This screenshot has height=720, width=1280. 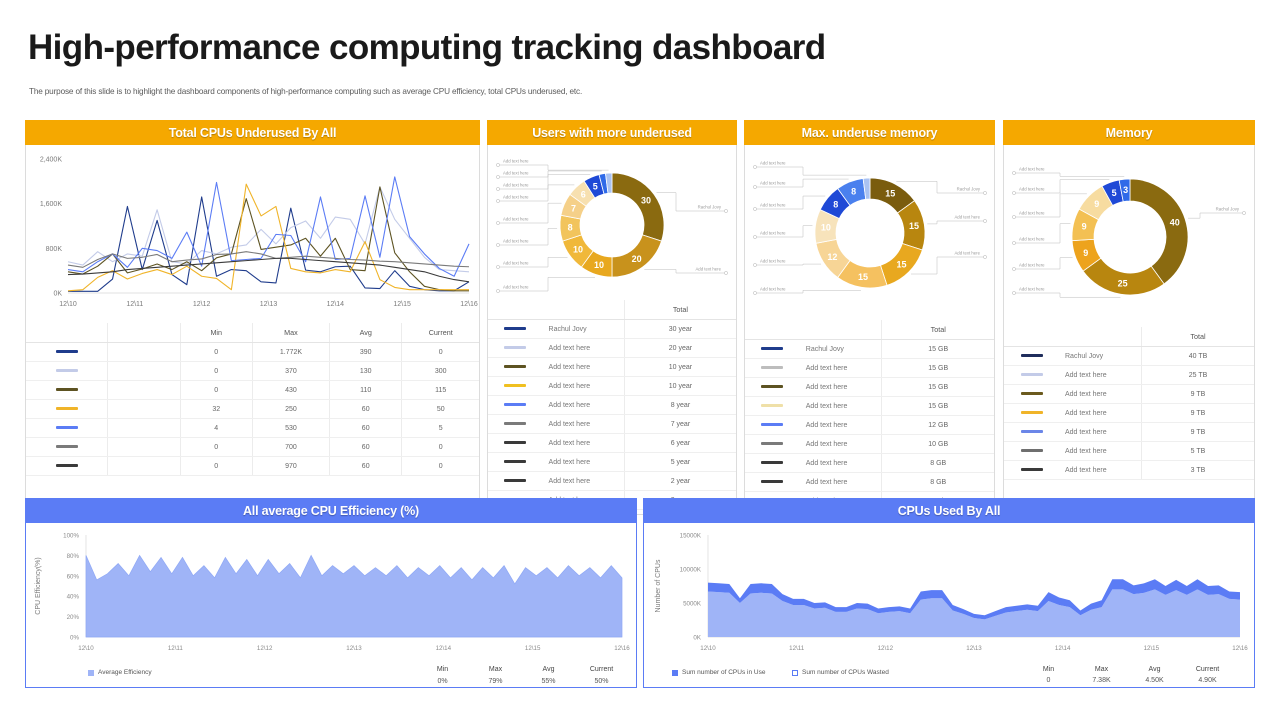 I want to click on table-header-row: Min Max Avg Current, so click(x=252, y=333).